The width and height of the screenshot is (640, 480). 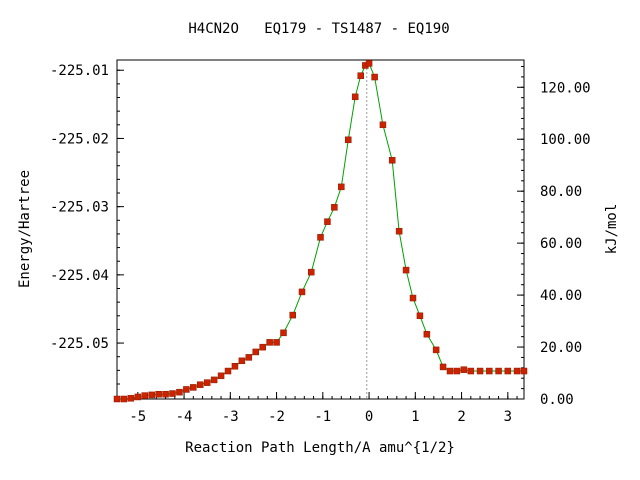 What do you see at coordinates (276, 417) in the screenshot?
I see `x-tick-label: -2` at bounding box center [276, 417].